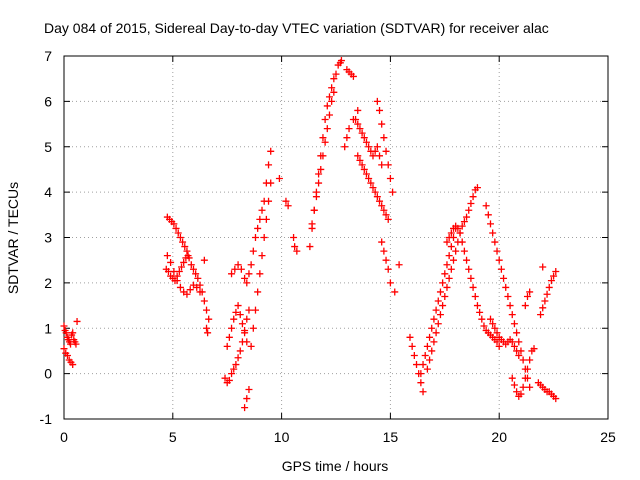 The image size is (640, 480). I want to click on y-tick-label: 4, so click(48, 192).